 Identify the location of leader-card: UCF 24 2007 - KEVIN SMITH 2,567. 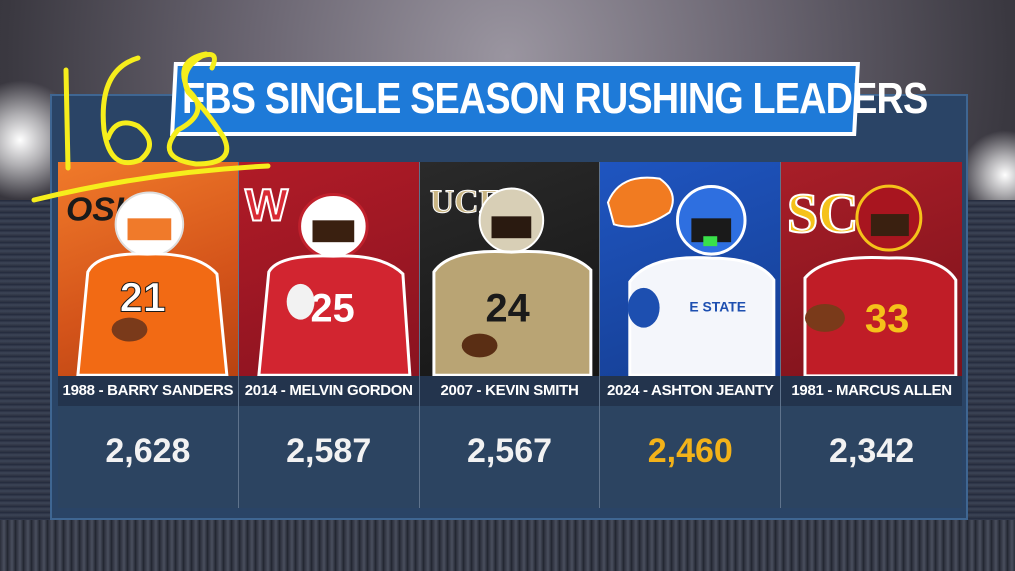
(510, 335).